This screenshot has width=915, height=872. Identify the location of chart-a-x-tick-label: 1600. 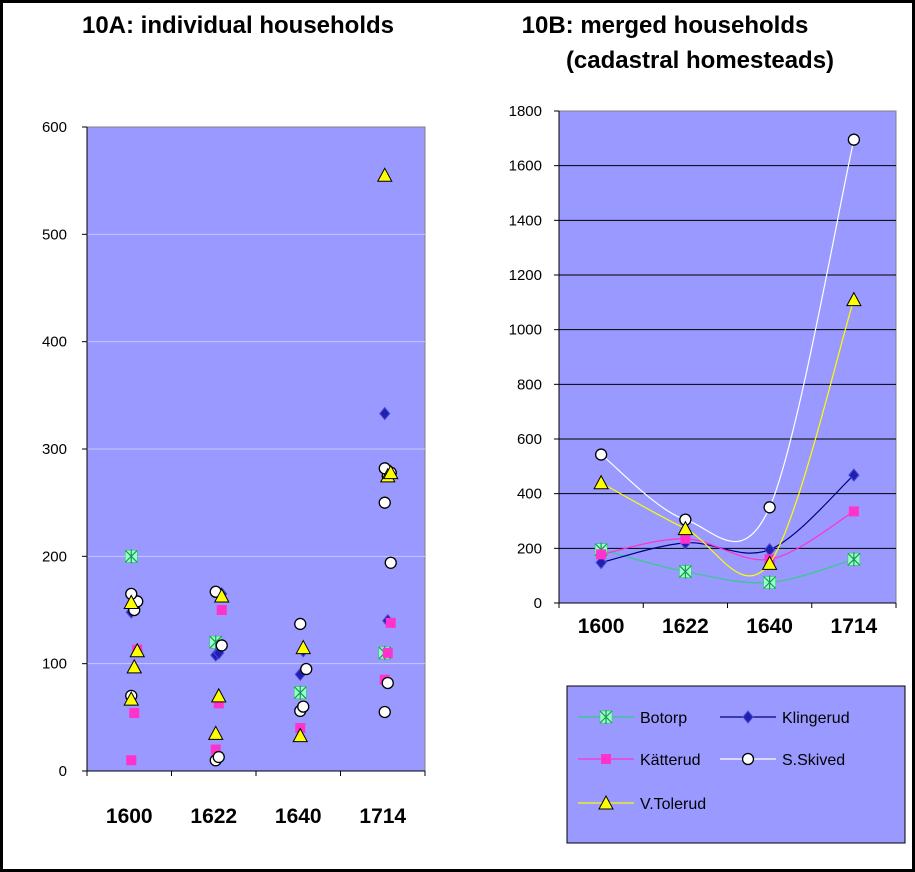
(129, 816).